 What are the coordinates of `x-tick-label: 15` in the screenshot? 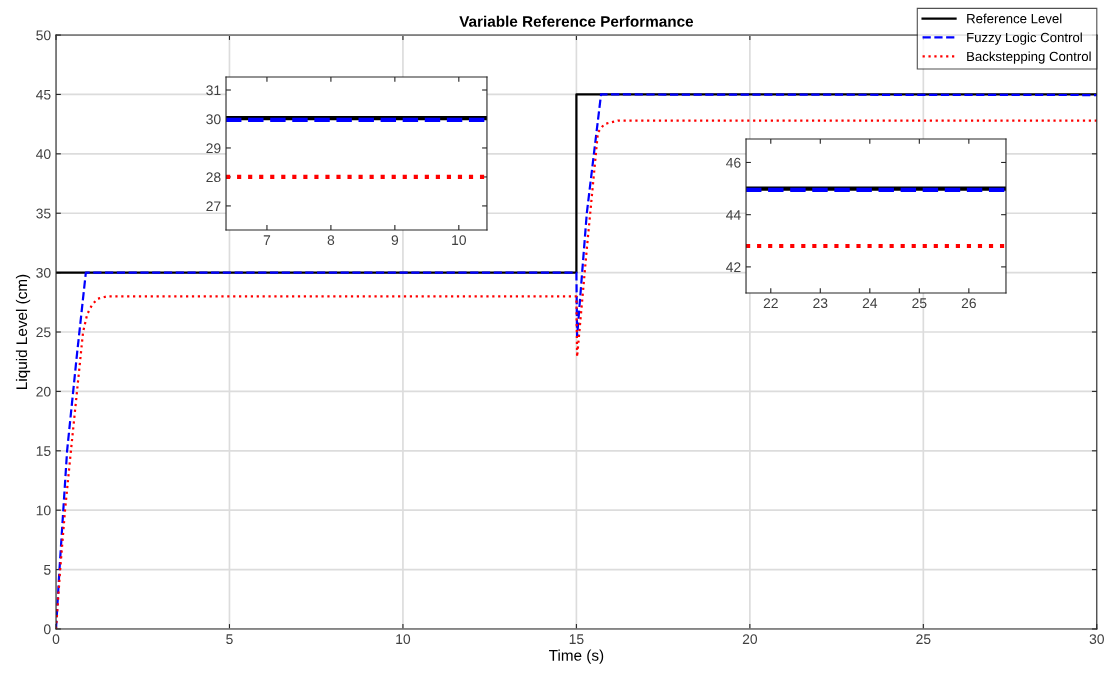 It's located at (576, 639).